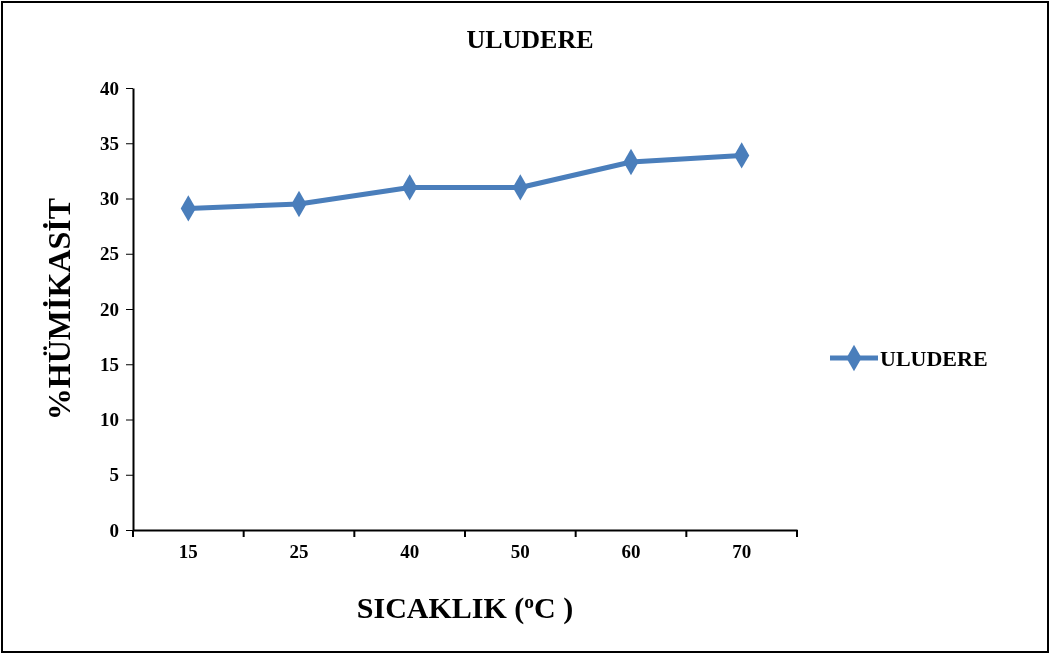 Image resolution: width=1052 pixels, height=656 pixels. Describe the element at coordinates (109, 143) in the screenshot. I see `y-tick-label: 35` at that location.